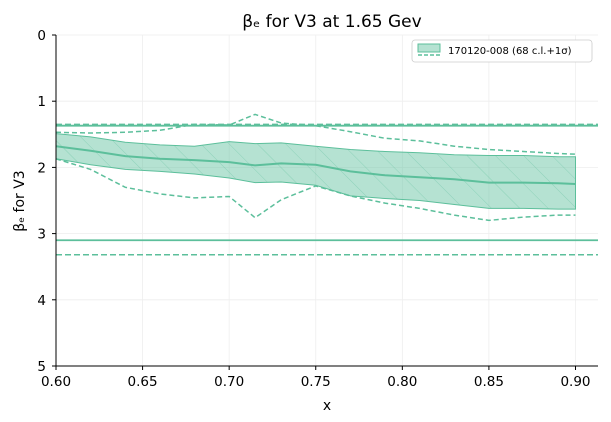 The height and width of the screenshot is (422, 611). Describe the element at coordinates (316, 134) in the screenshot. I see `outer-envelope-upper` at that location.